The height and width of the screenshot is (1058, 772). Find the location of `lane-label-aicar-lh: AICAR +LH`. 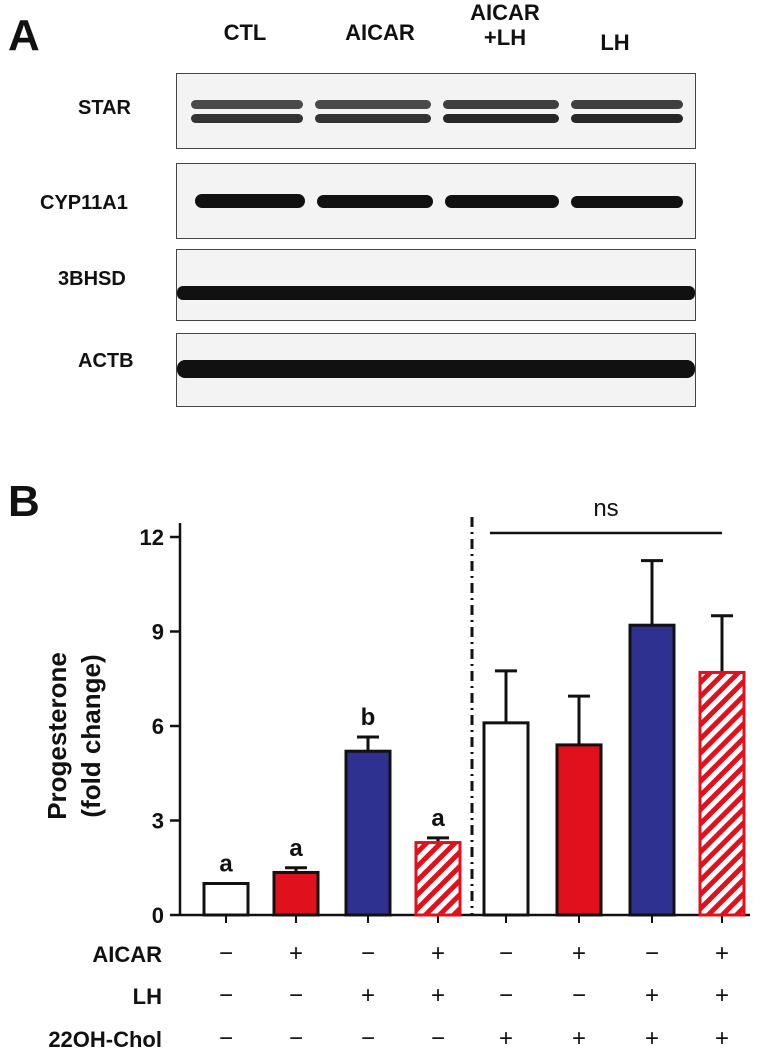

lane-label-aicar-lh: AICAR +LH is located at coordinates (505, 25).